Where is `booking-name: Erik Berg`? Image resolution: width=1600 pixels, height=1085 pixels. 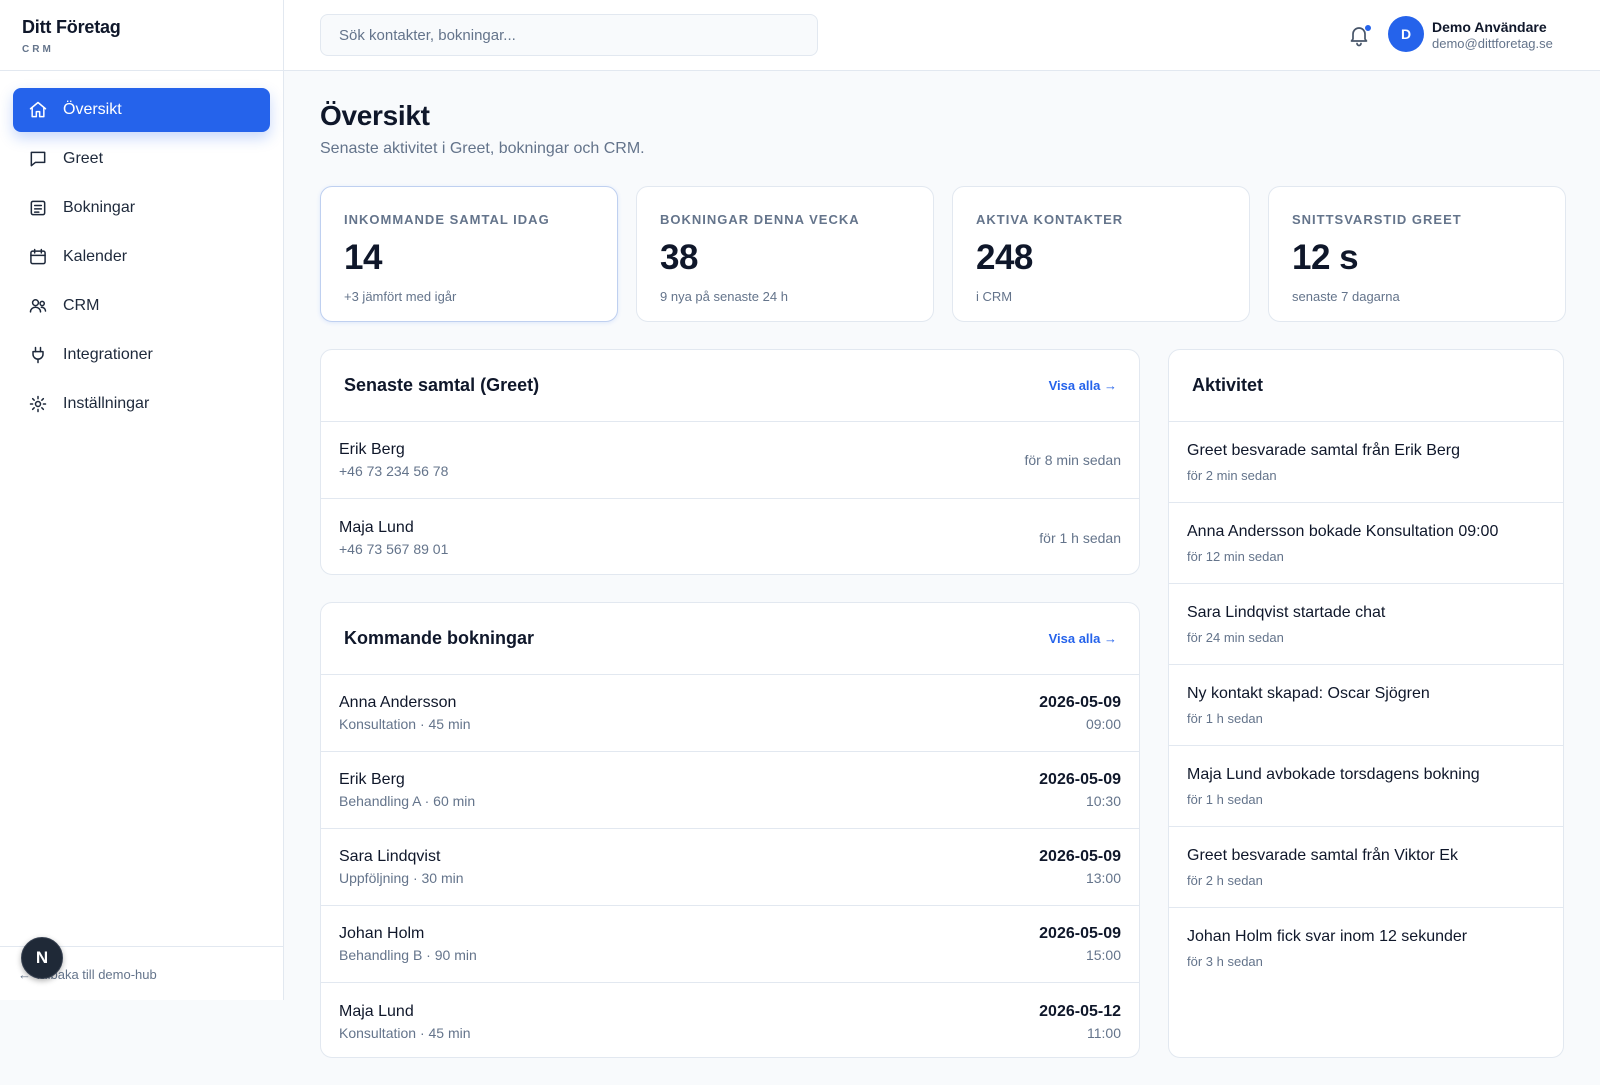 booking-name: Erik Berg is located at coordinates (372, 779).